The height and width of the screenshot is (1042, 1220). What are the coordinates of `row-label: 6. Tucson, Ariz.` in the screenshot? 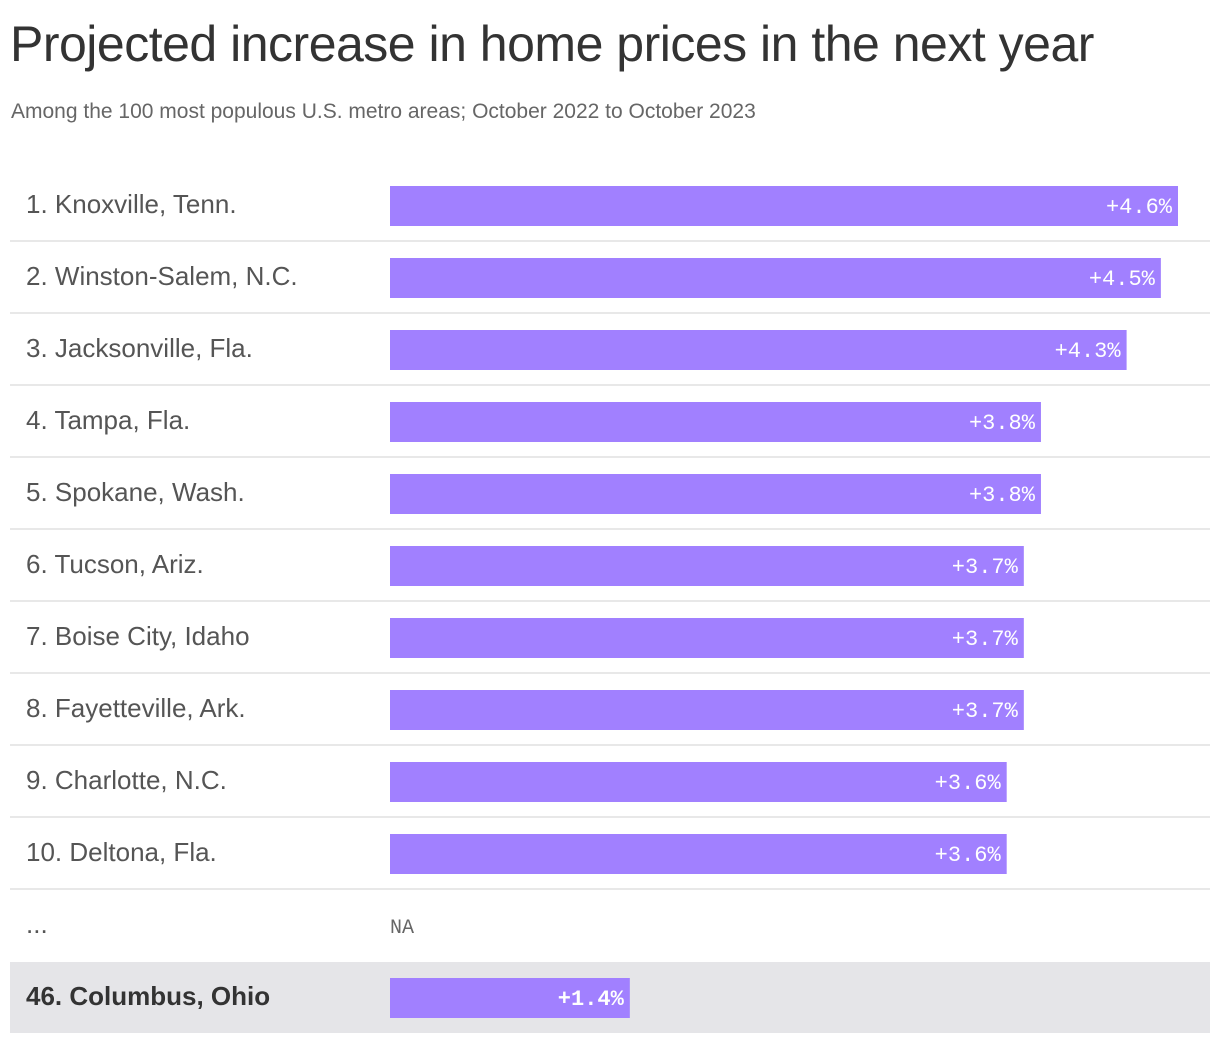 It's located at (115, 564).